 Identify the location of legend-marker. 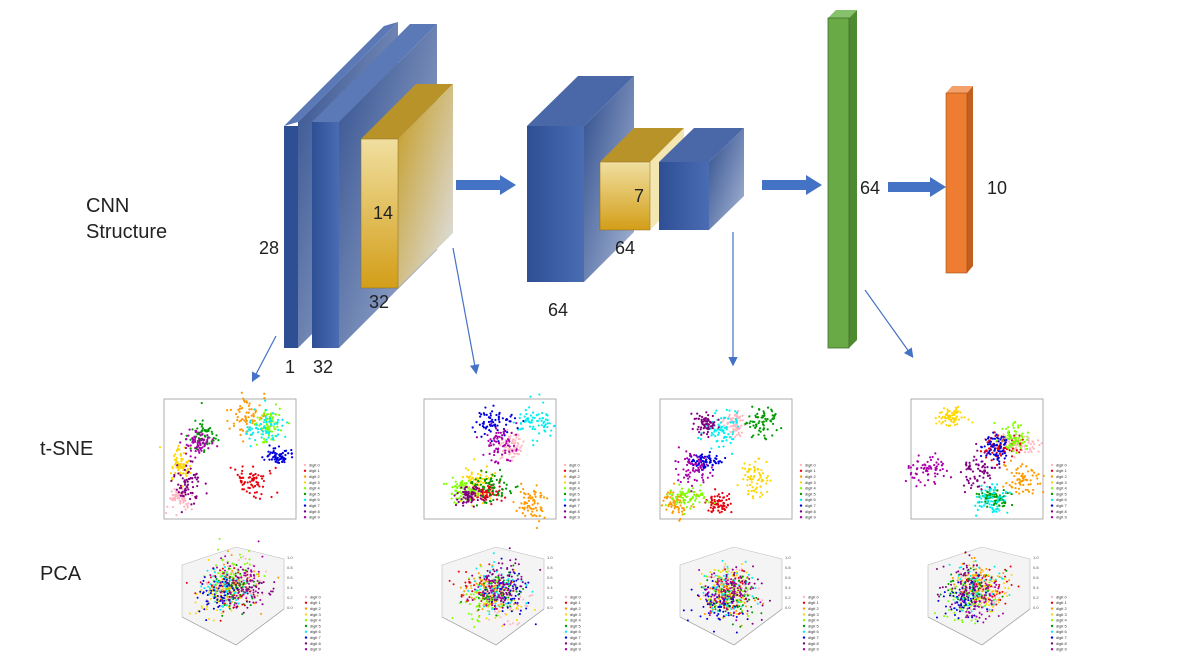
(306, 602).